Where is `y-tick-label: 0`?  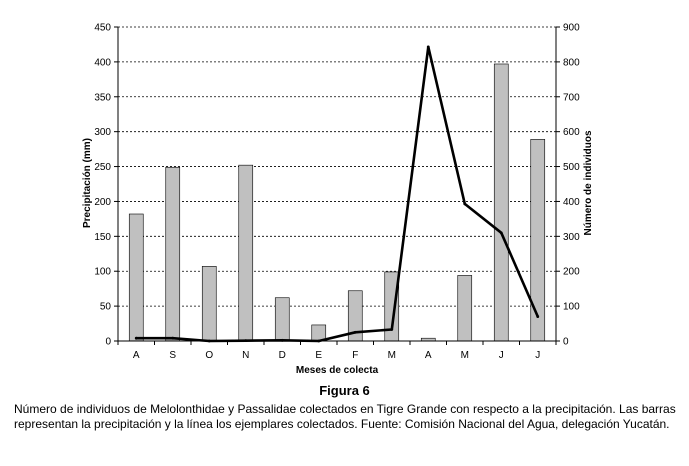 y-tick-label: 0 is located at coordinates (108, 342).